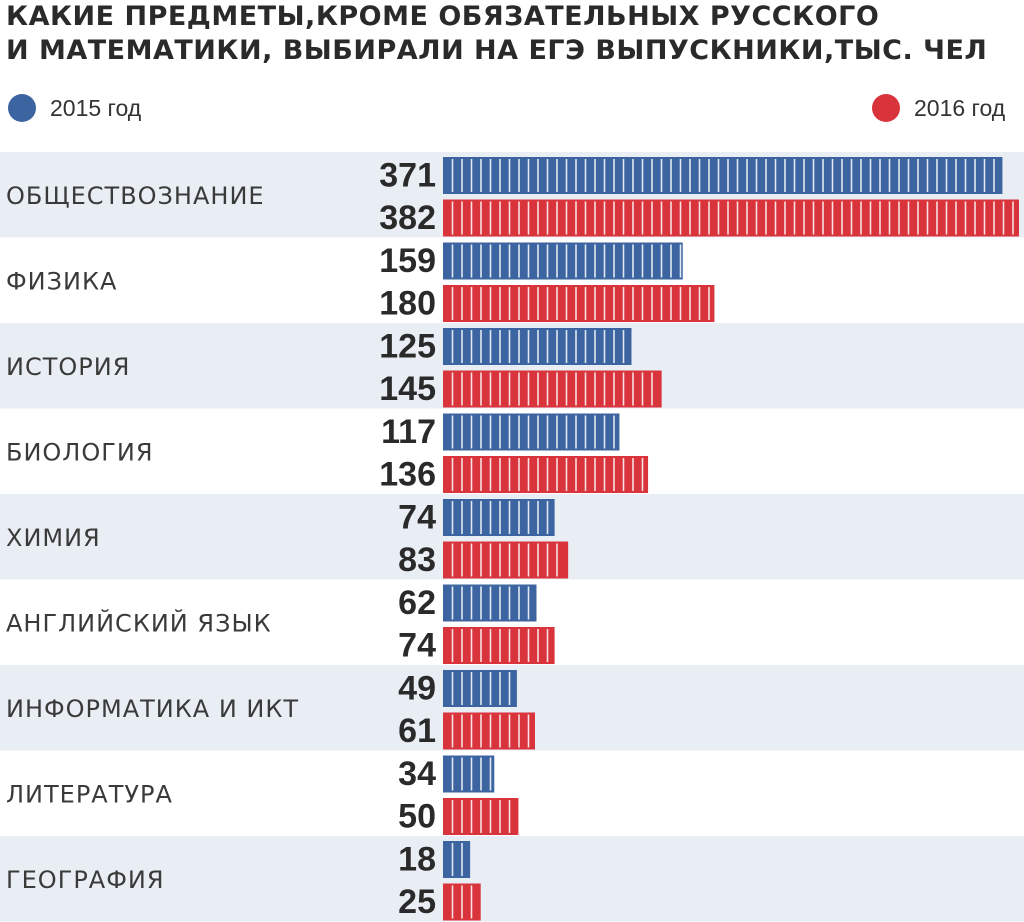 This screenshot has width=1024, height=922. What do you see at coordinates (80, 452) in the screenshot?
I see `category-label: БИОЛОГИЯ` at bounding box center [80, 452].